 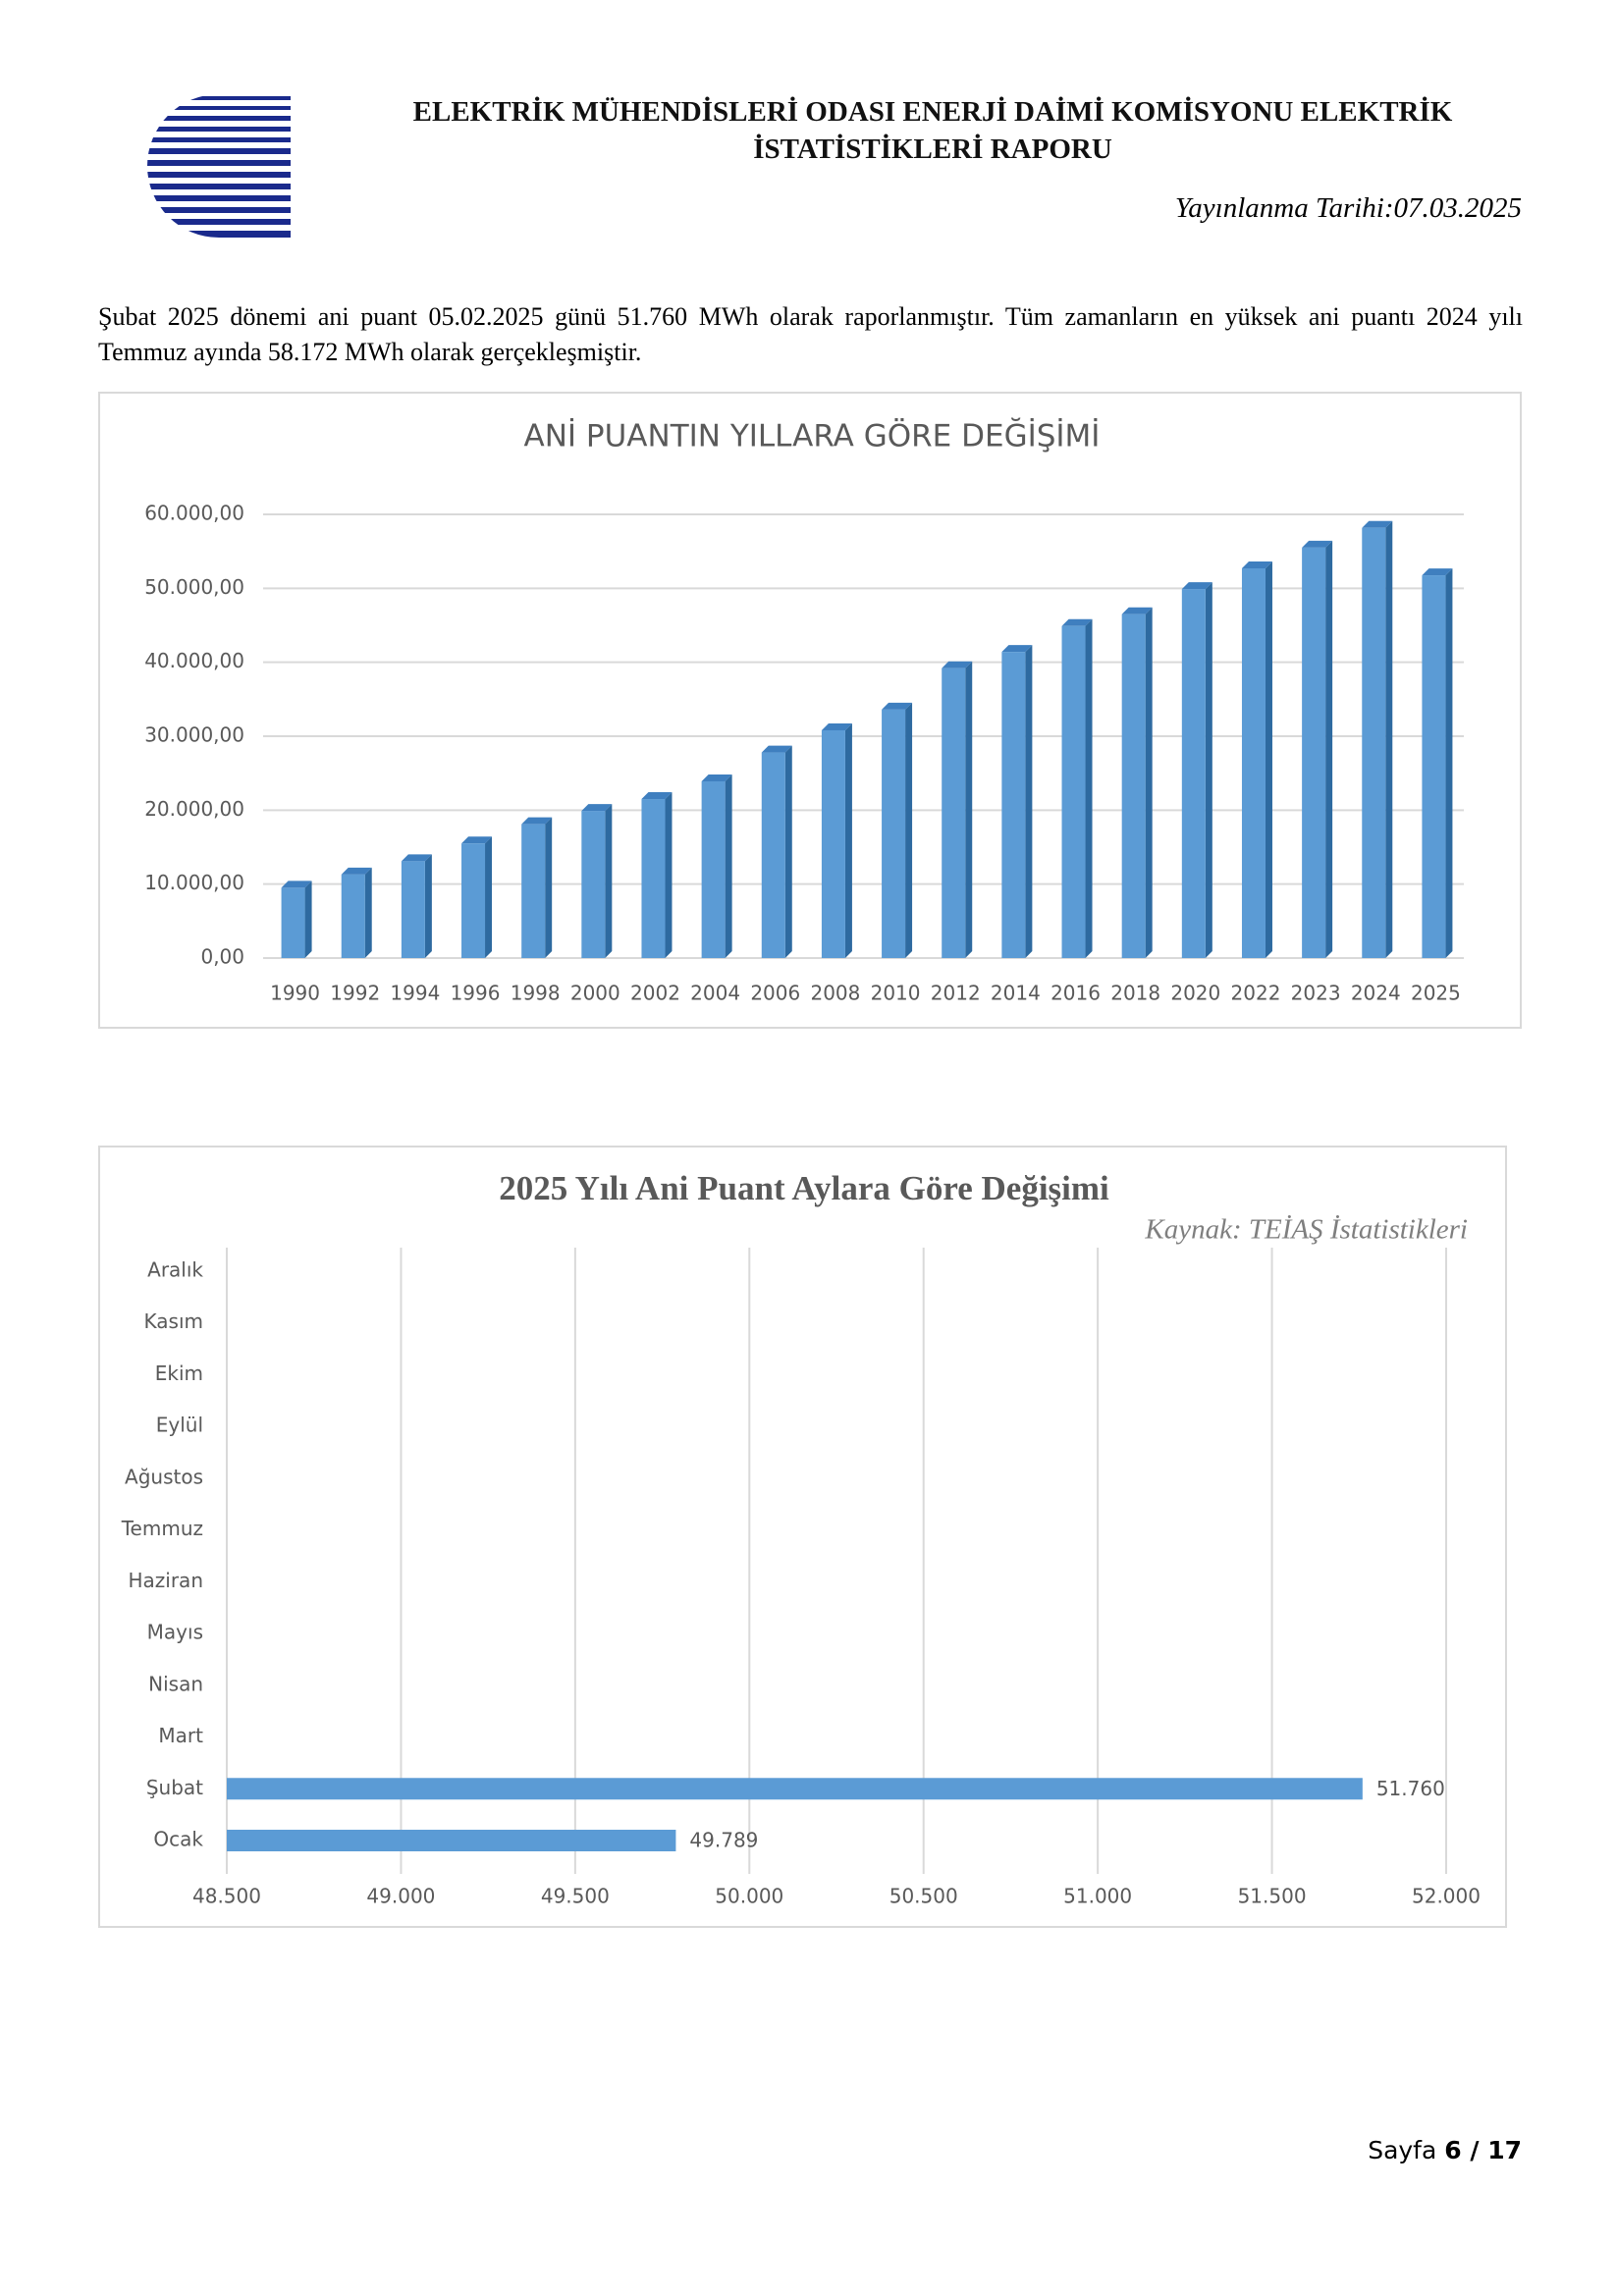 I want to click on x-tick-label: 49.000, so click(x=400, y=1896).